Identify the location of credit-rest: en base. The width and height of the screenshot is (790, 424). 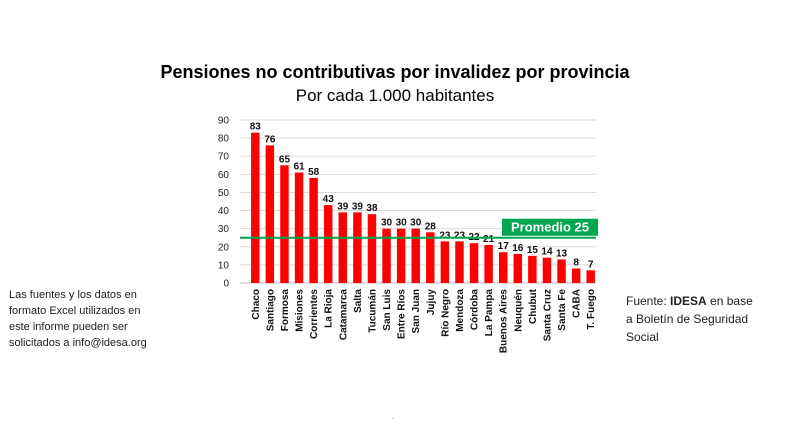
(729, 301).